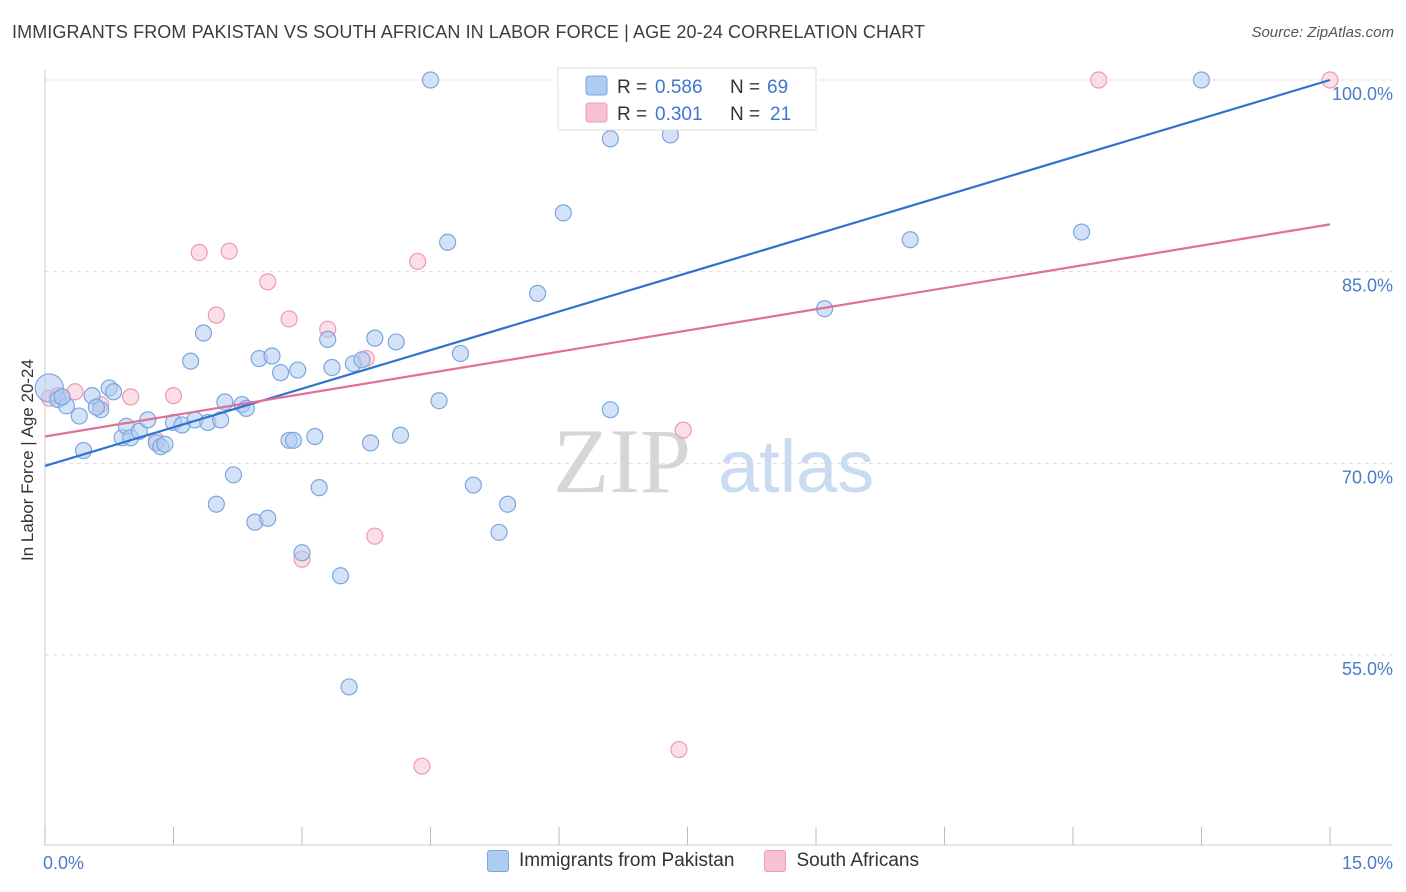  Describe the element at coordinates (596, 112) in the screenshot. I see `legend-swatch-pink` at that location.